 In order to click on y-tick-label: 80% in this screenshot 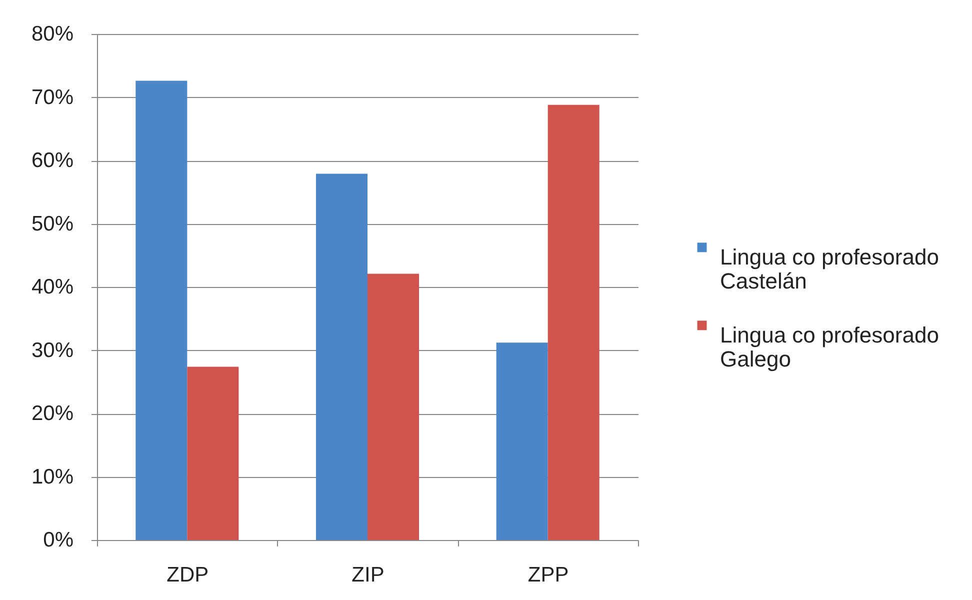, I will do `click(52, 34)`.